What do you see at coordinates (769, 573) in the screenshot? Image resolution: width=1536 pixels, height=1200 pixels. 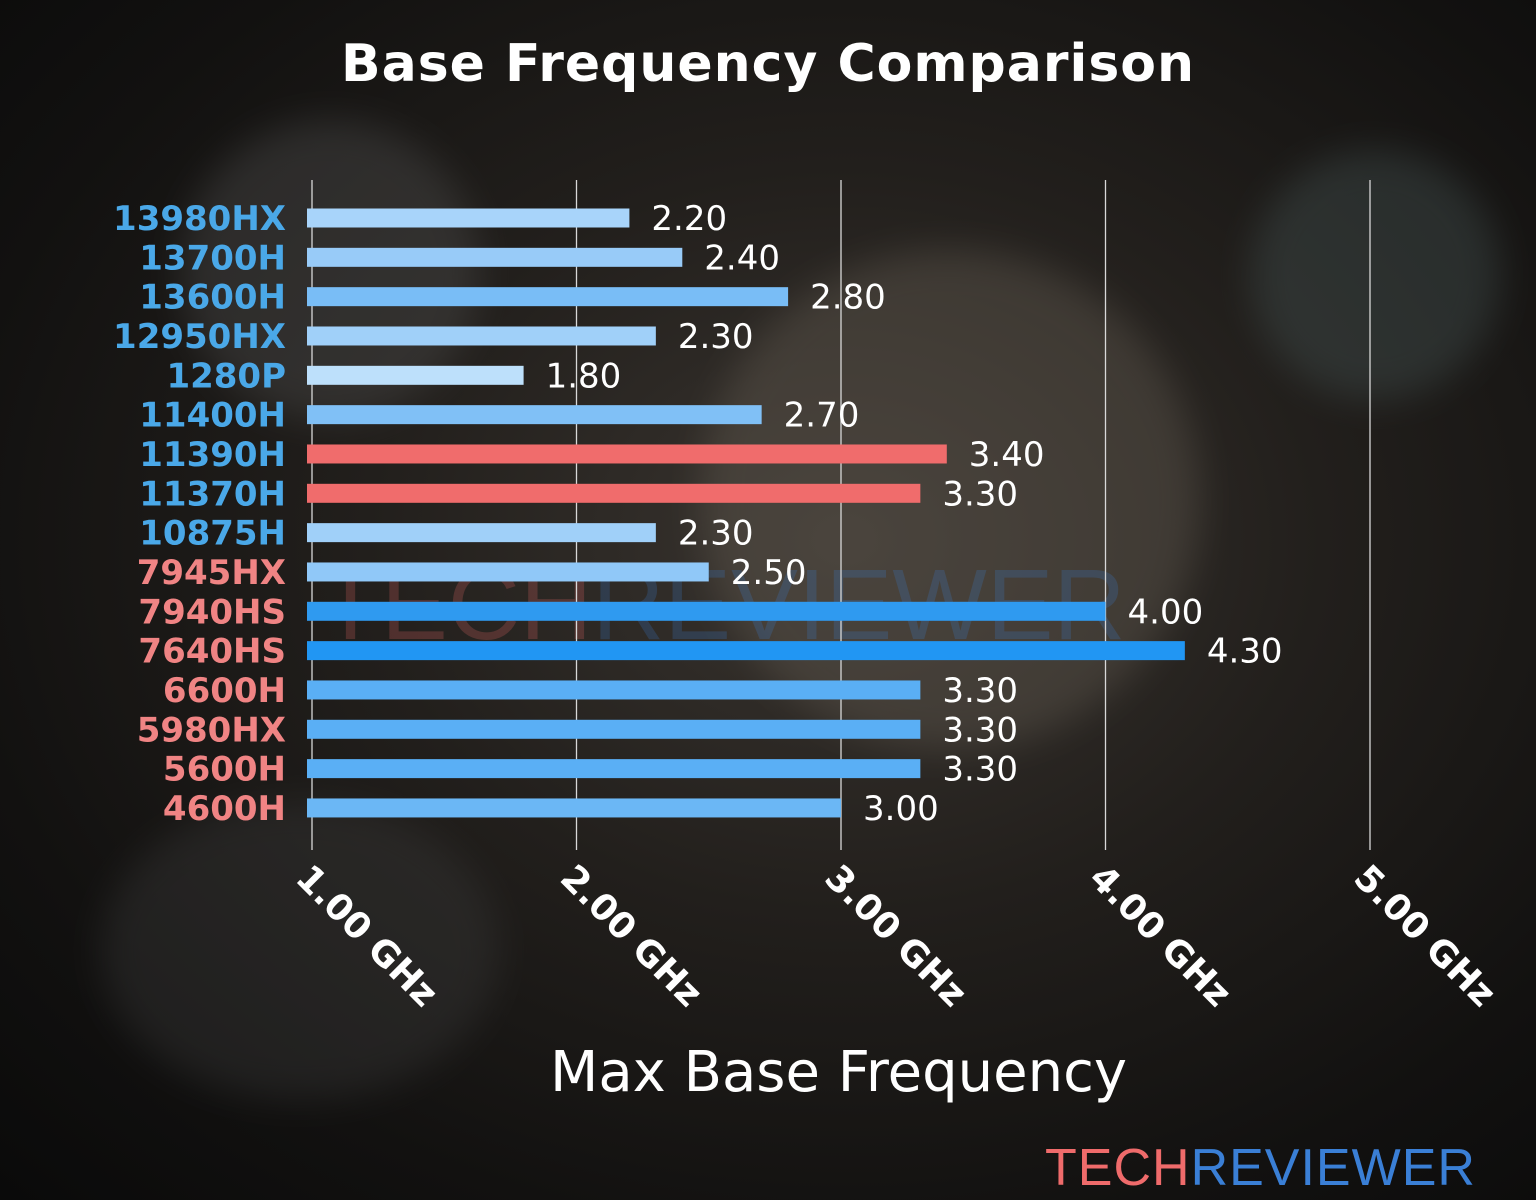 I see `data-label: 2.50` at bounding box center [769, 573].